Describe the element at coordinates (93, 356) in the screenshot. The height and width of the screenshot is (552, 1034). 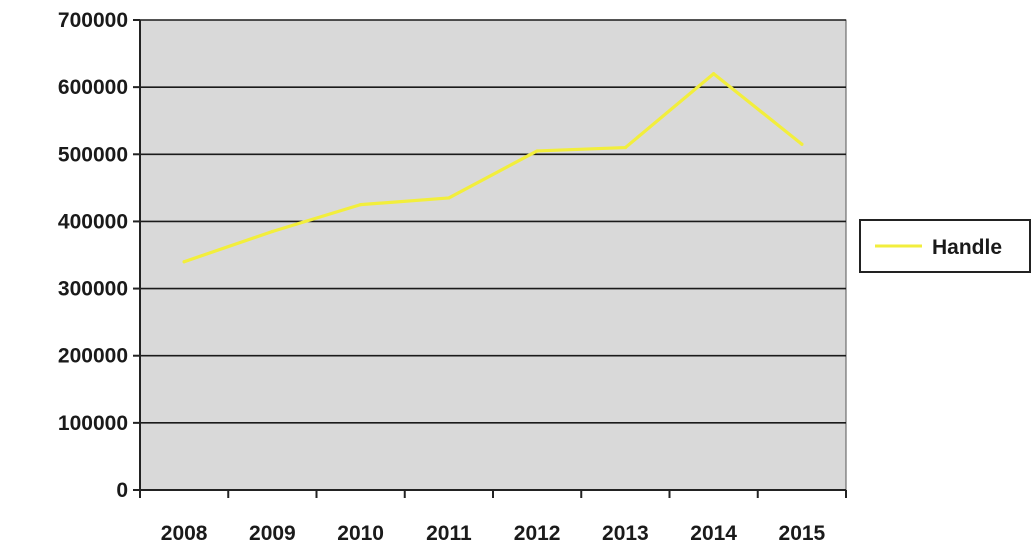
I see `y-tick-label: 200000` at that location.